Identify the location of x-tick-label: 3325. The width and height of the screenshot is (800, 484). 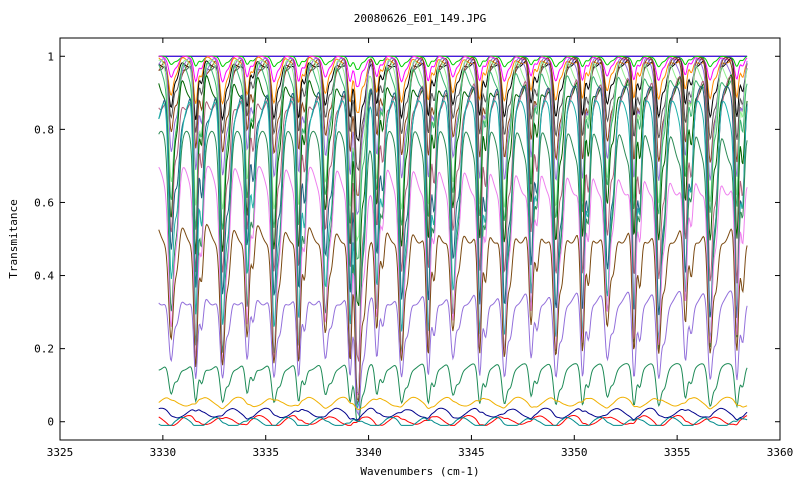
(60, 452).